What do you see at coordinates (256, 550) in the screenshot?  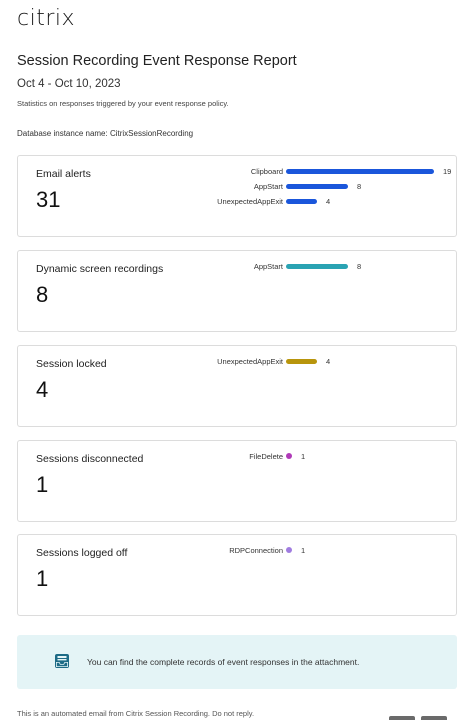 I see `bar-label: RDPConnection` at bounding box center [256, 550].